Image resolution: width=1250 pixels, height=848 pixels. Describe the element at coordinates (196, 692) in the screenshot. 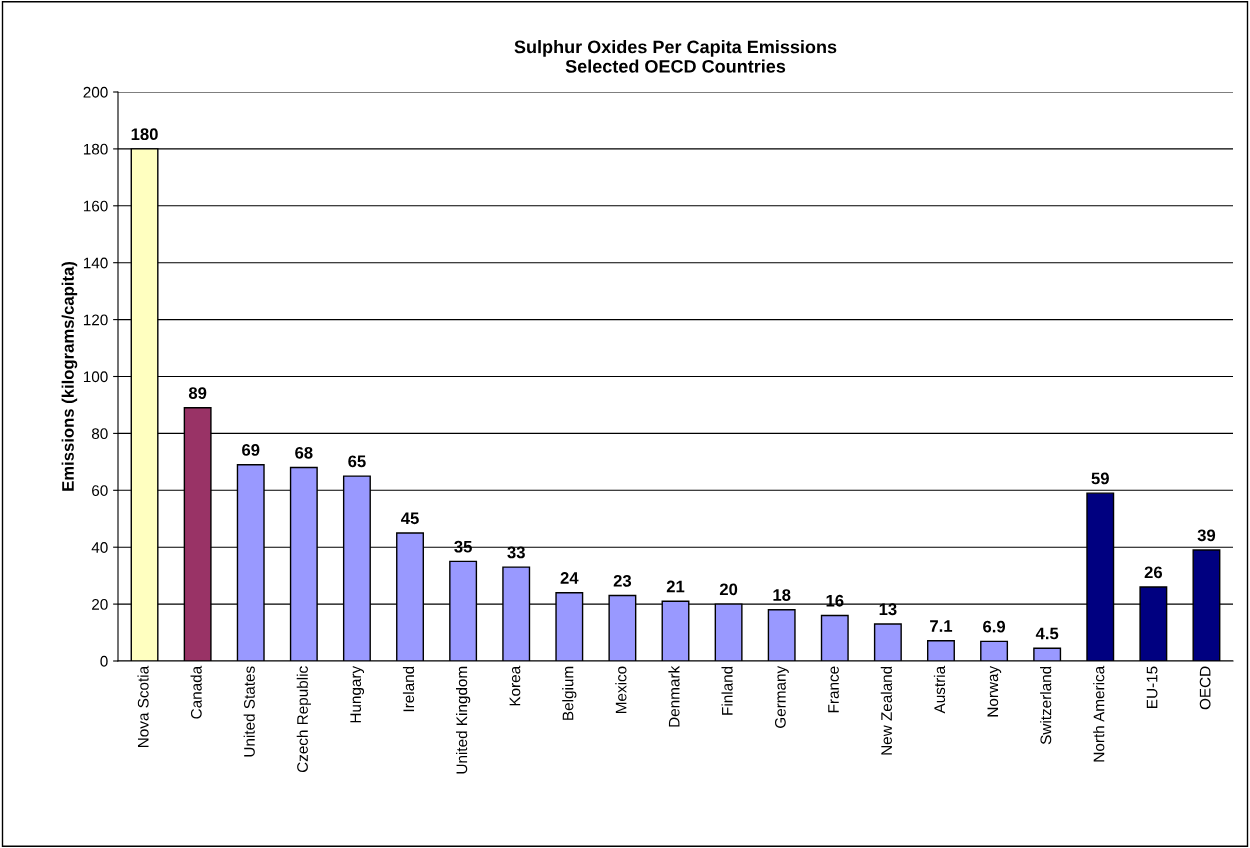

I see `x-tick-label: Canada` at that location.